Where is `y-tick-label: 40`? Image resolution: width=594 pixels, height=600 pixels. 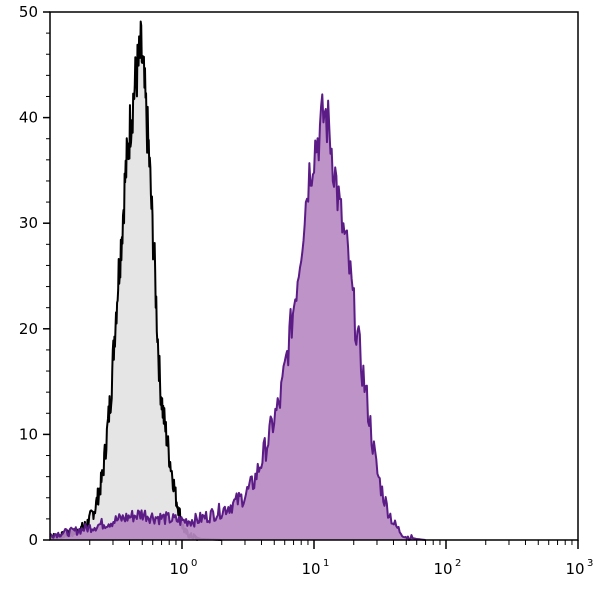
y-tick-label: 40 is located at coordinates (28, 118).